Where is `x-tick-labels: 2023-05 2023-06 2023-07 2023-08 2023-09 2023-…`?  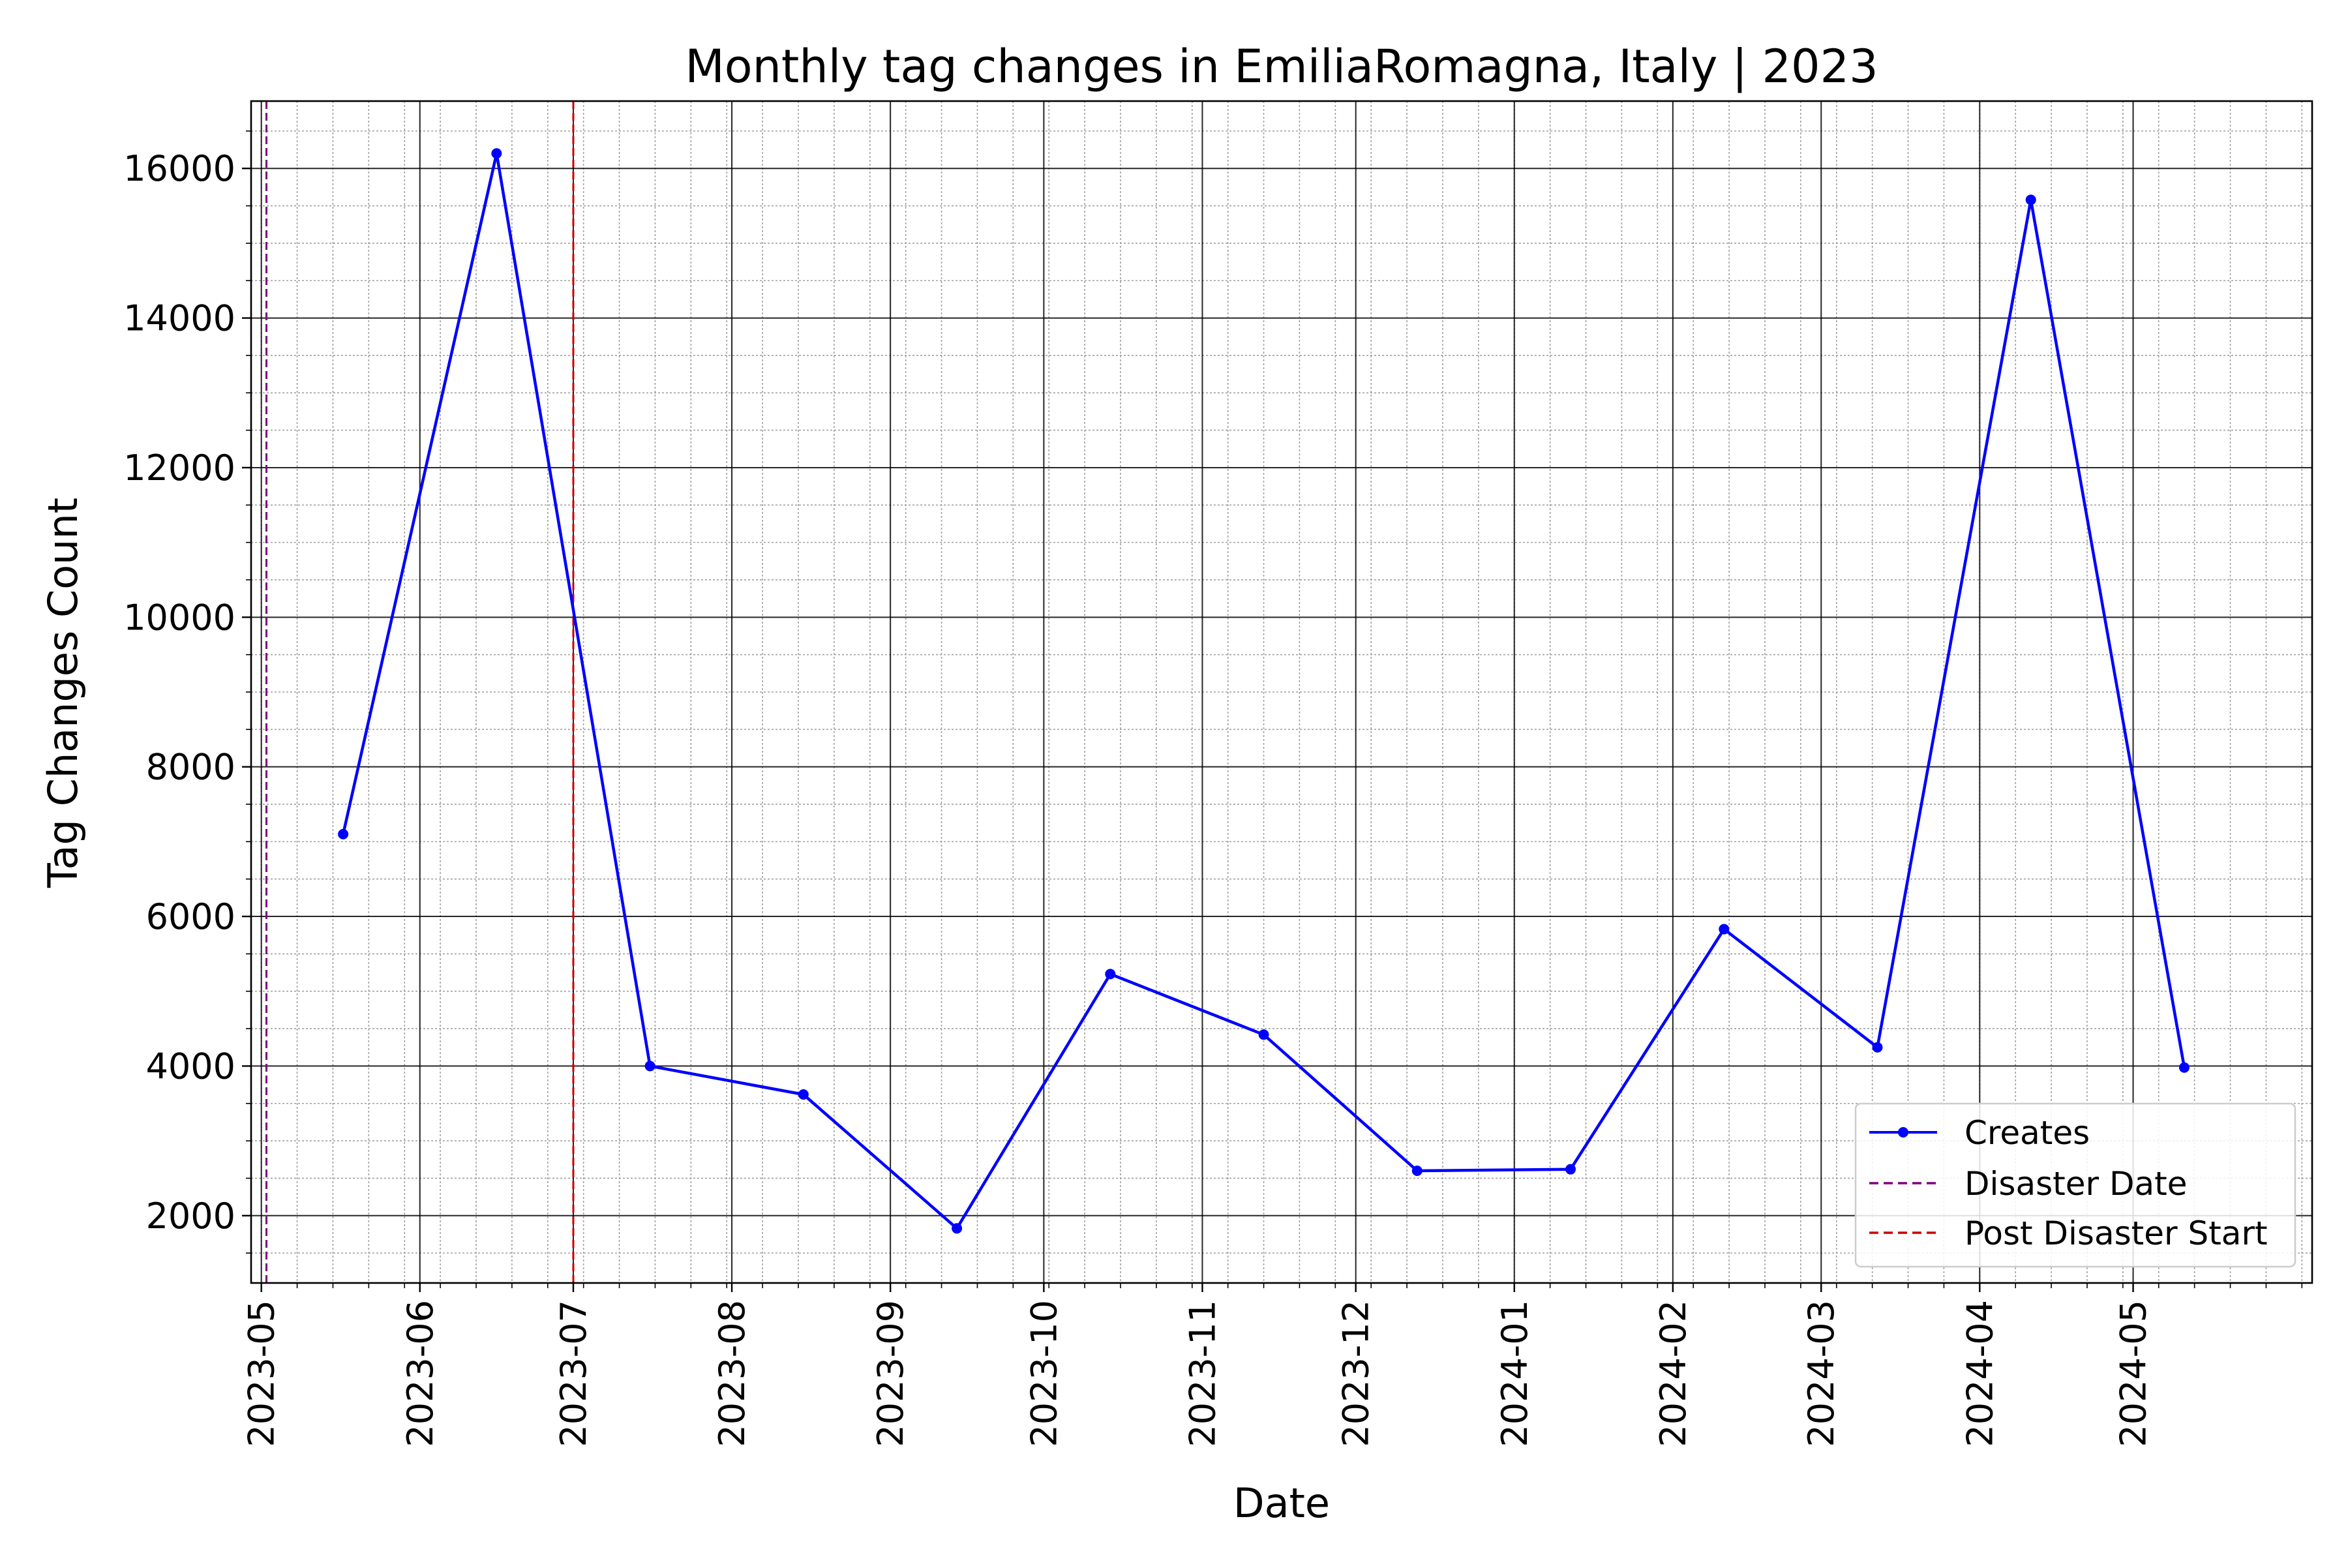 x-tick-labels: 2023-05 2023-06 2023-07 2023-08 2023-09 2023-… is located at coordinates (1198, 1373).